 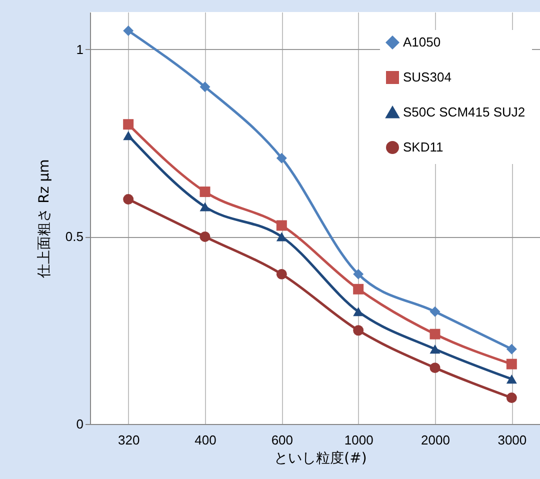 I want to click on x-tick-label: 2000, so click(x=435, y=440).